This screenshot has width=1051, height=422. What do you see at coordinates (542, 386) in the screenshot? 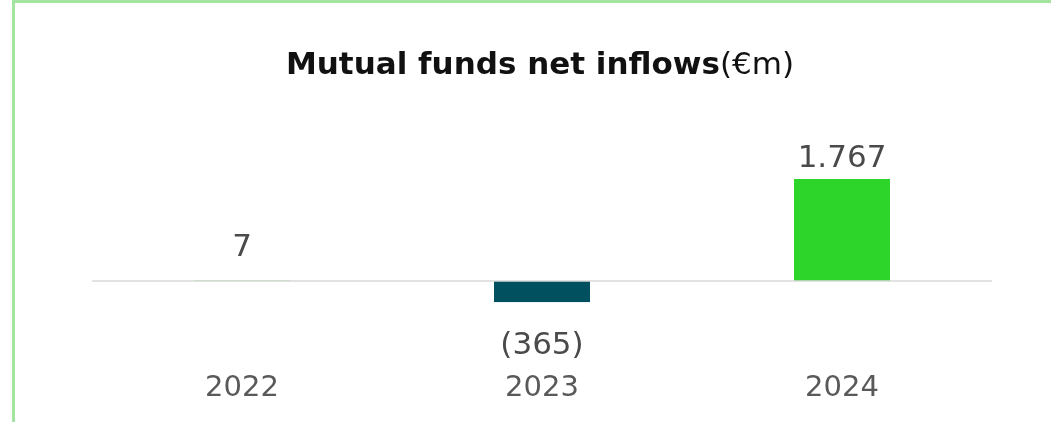
I see `x-tick-label: 2023` at bounding box center [542, 386].